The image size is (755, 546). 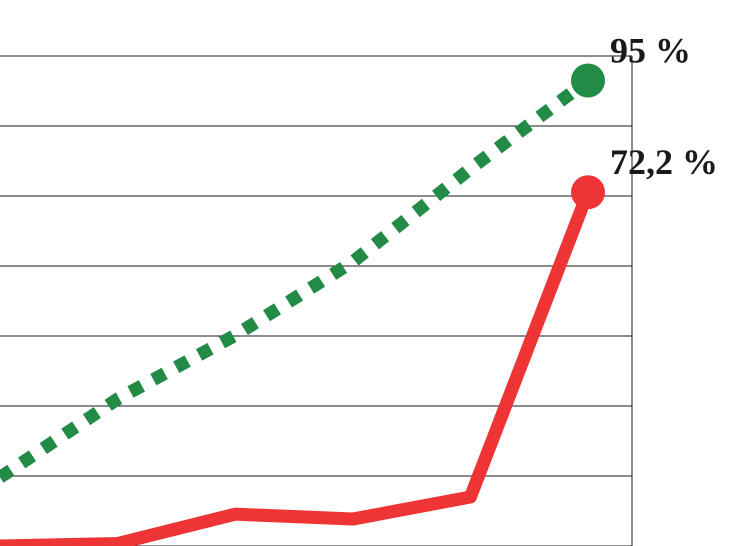 I want to click on red-end-marker, so click(x=588, y=192).